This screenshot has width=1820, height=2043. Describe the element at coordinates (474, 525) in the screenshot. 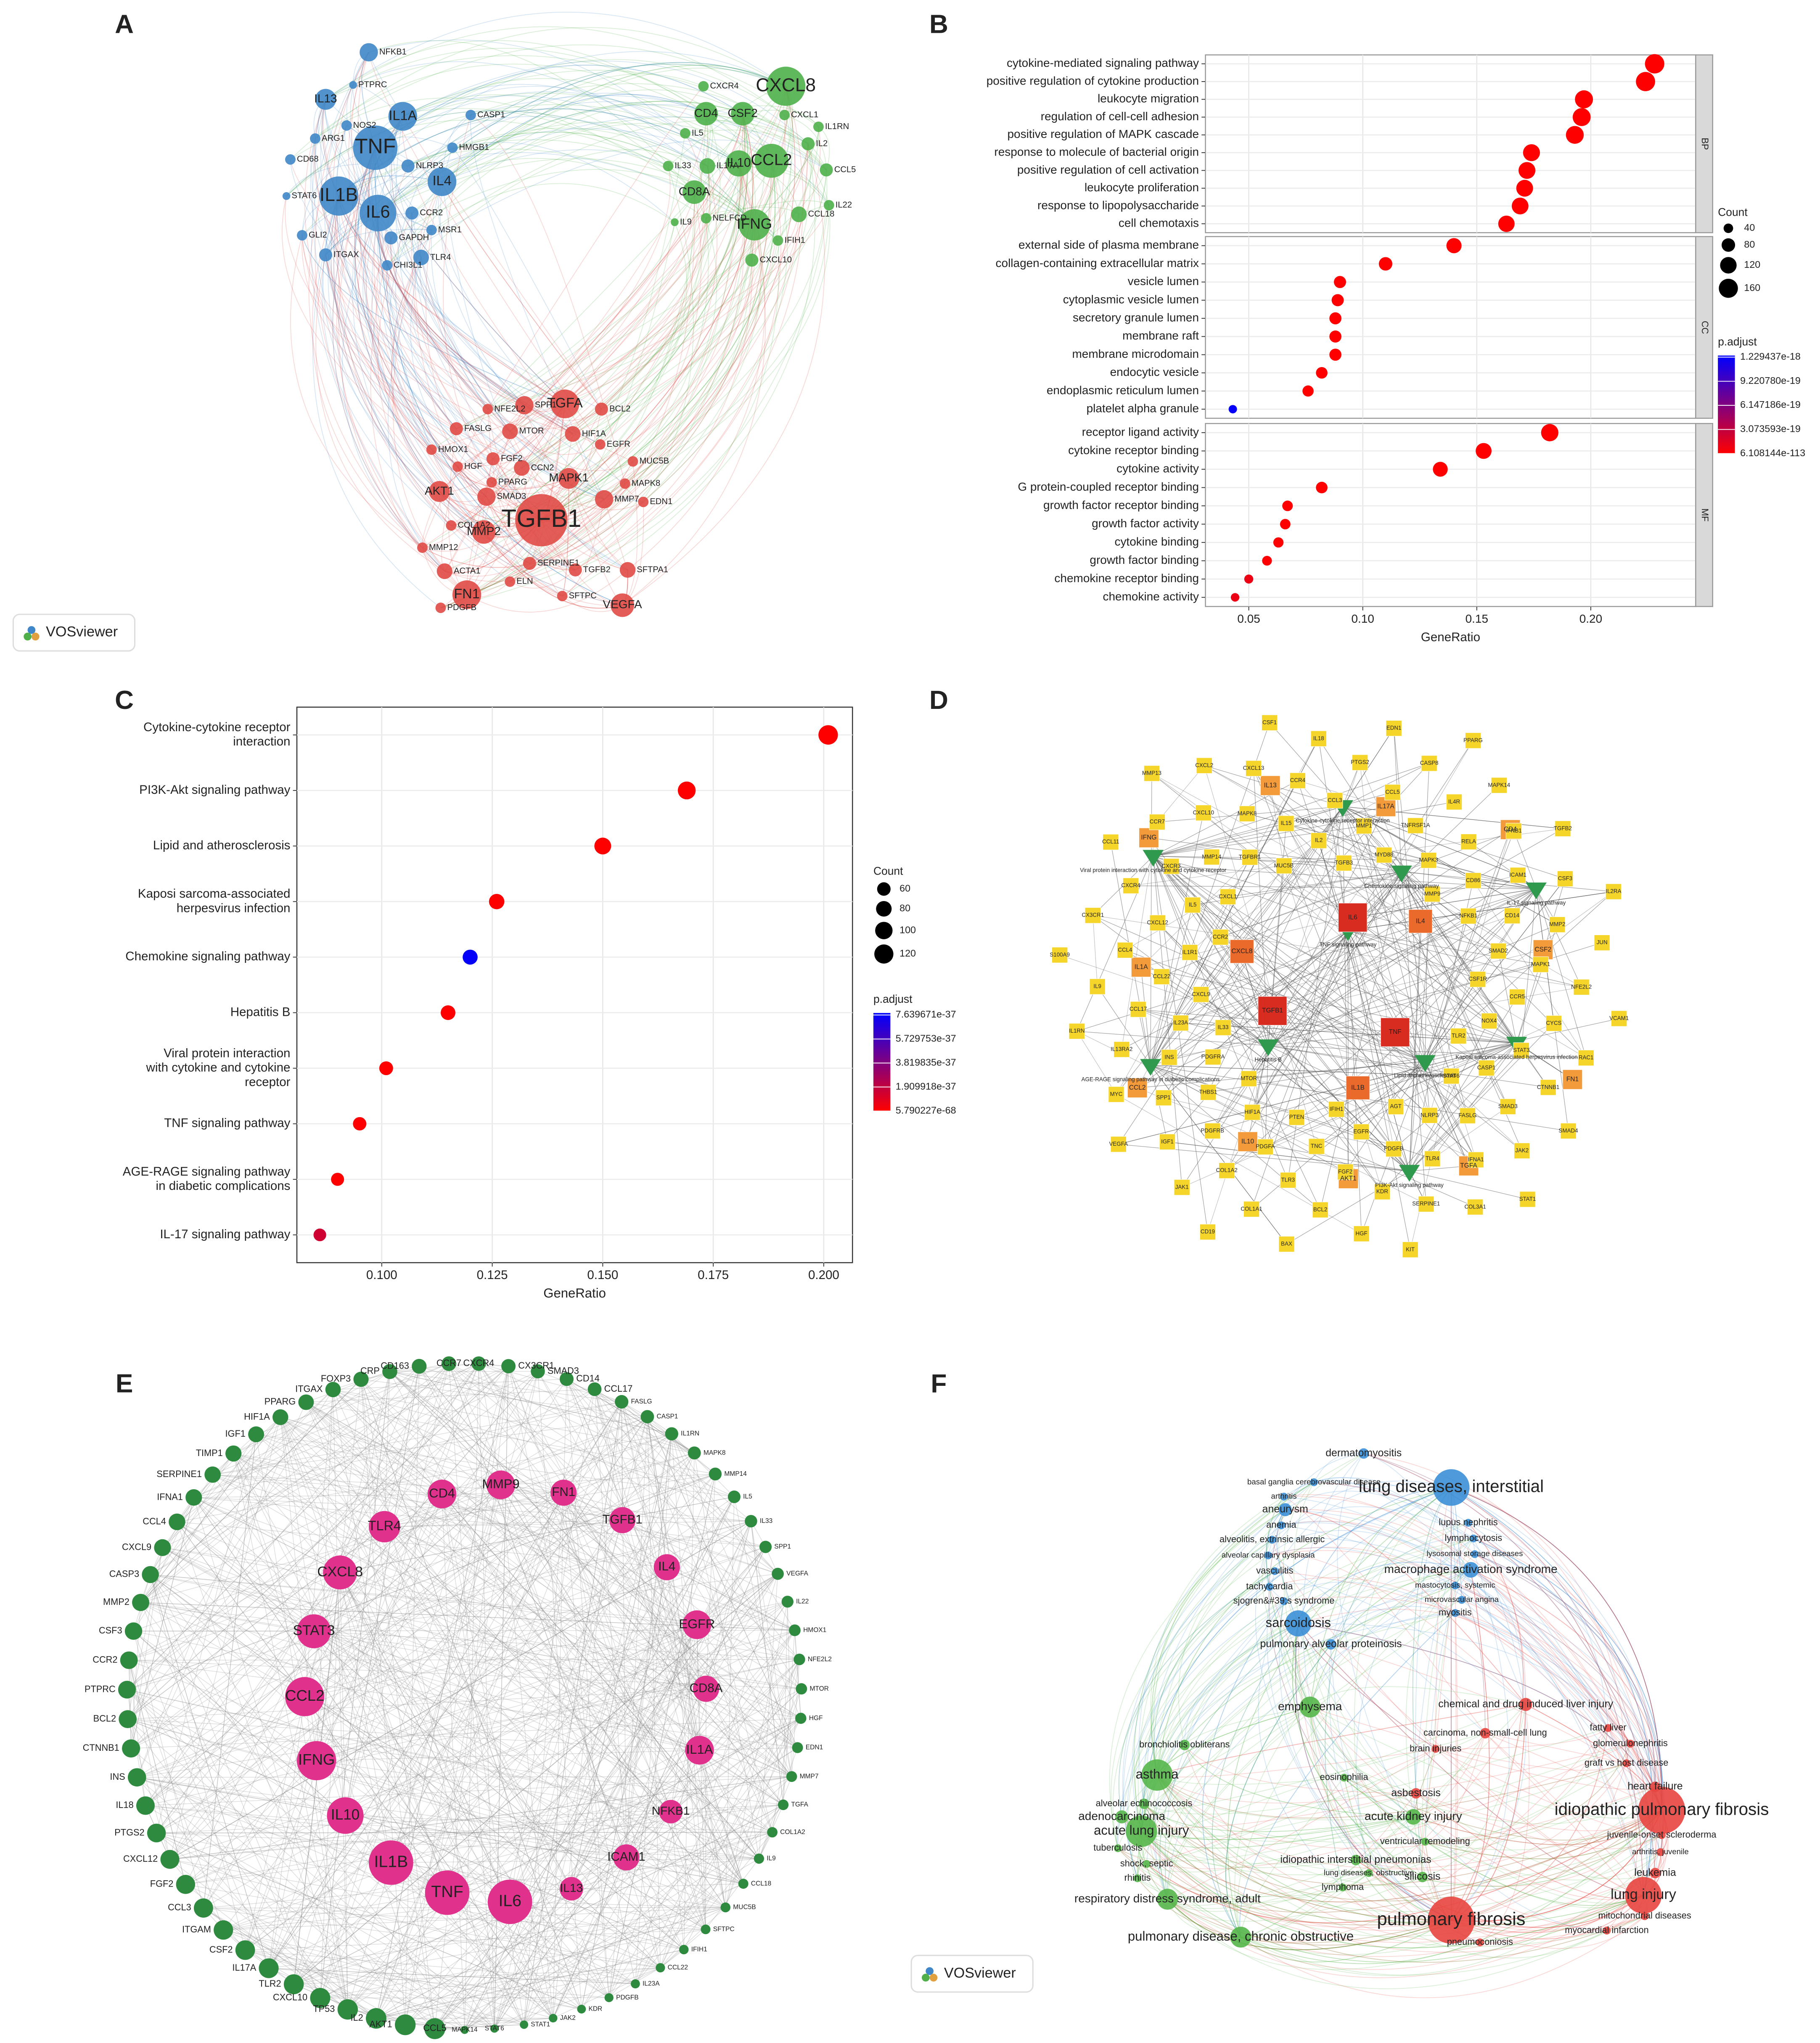

I see `node-label: COL1A2` at that location.